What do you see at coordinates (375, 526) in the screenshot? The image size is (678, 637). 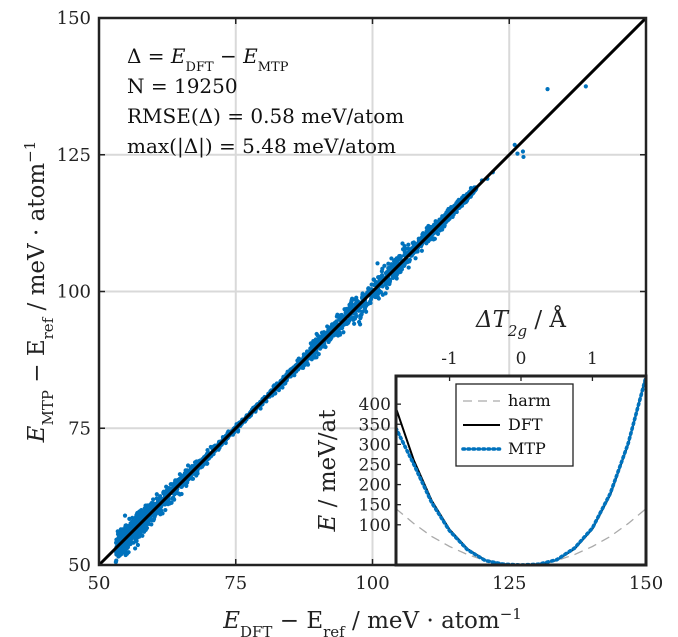 I see `inset-y-tick-label: 100` at bounding box center [375, 526].